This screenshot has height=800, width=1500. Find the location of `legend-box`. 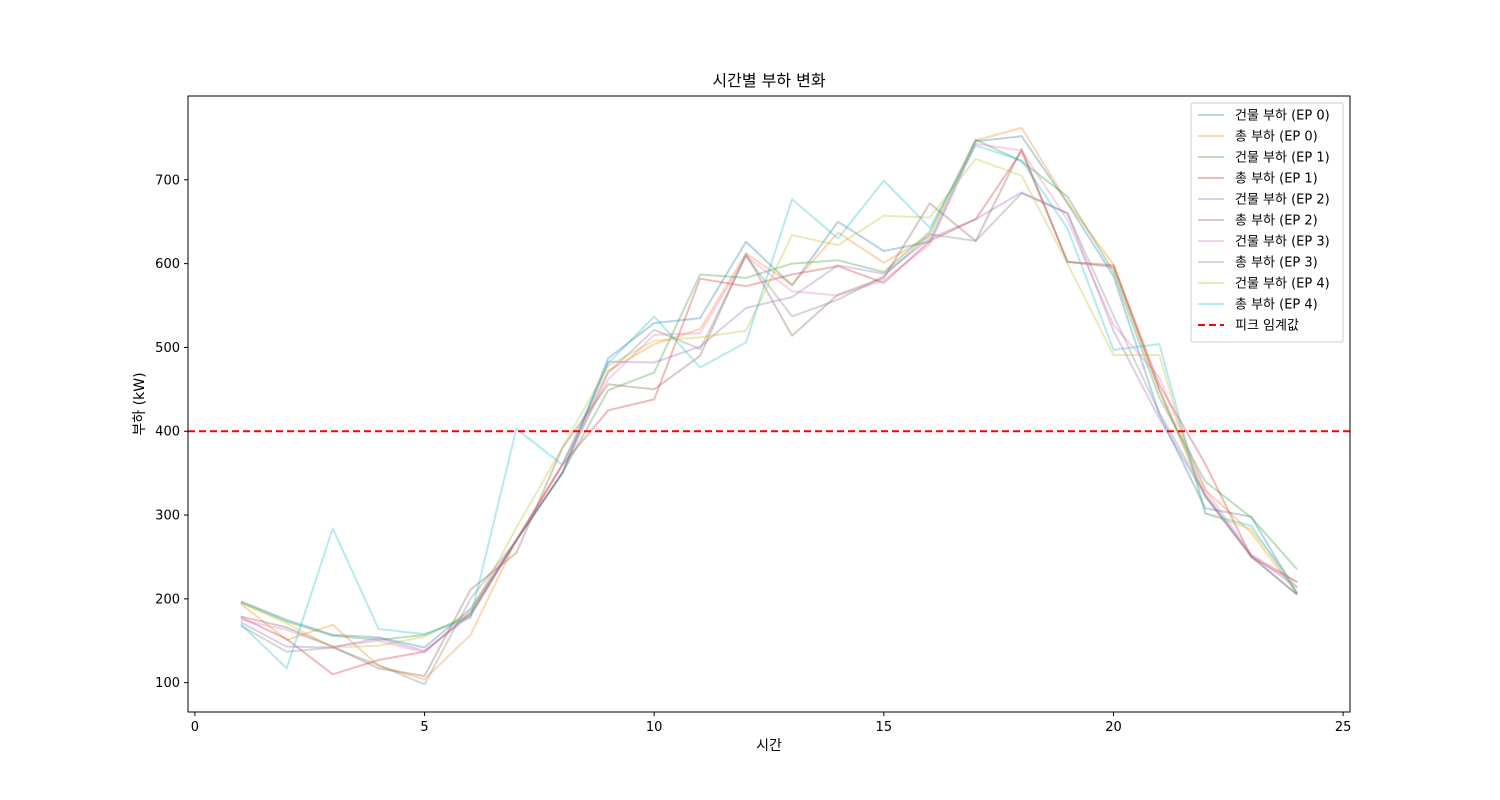

legend-box is located at coordinates (1267, 222).